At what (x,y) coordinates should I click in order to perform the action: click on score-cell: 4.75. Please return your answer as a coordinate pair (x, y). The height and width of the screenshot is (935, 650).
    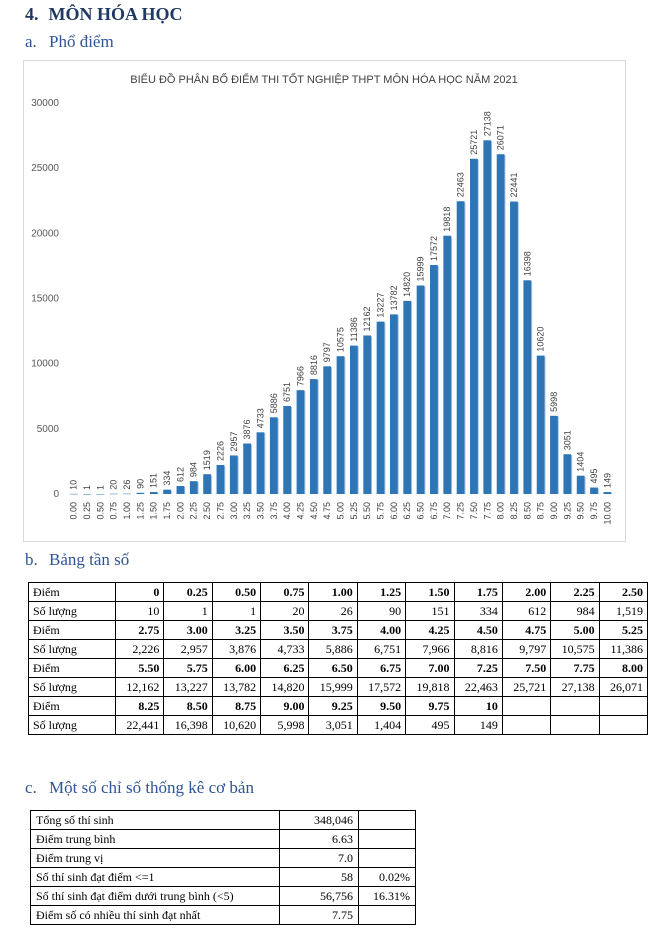
    Looking at the image, I should click on (526, 630).